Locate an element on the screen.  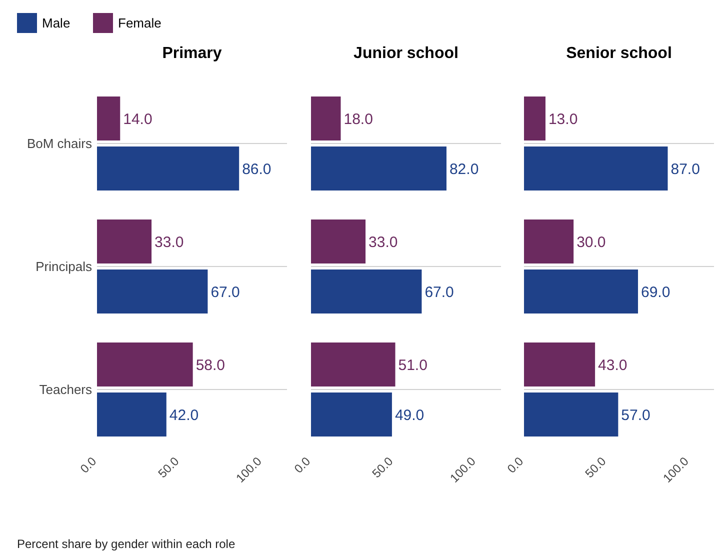
data-label: 14.0 is located at coordinates (137, 119).